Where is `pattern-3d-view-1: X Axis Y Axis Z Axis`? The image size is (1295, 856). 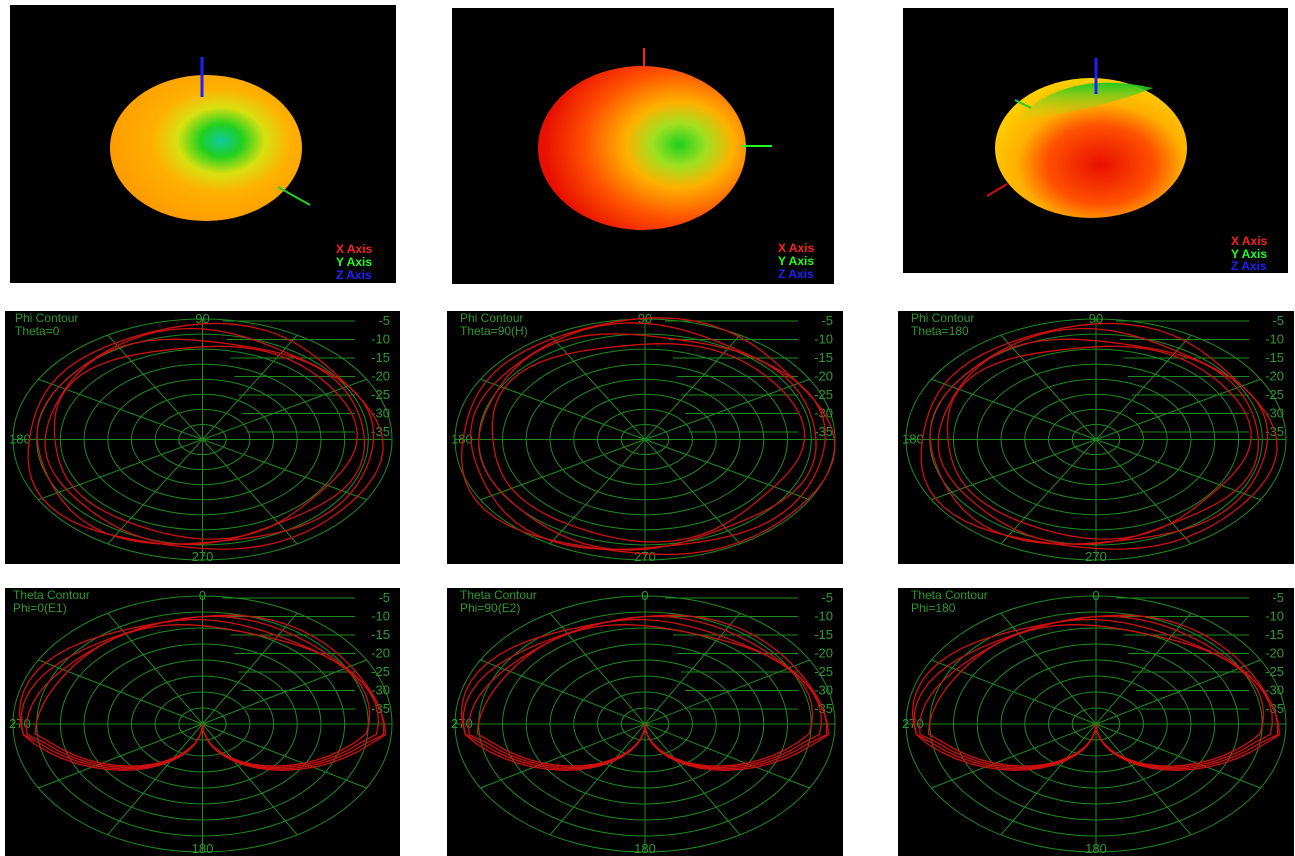 pattern-3d-view-1: X Axis Y Axis Z Axis is located at coordinates (203, 144).